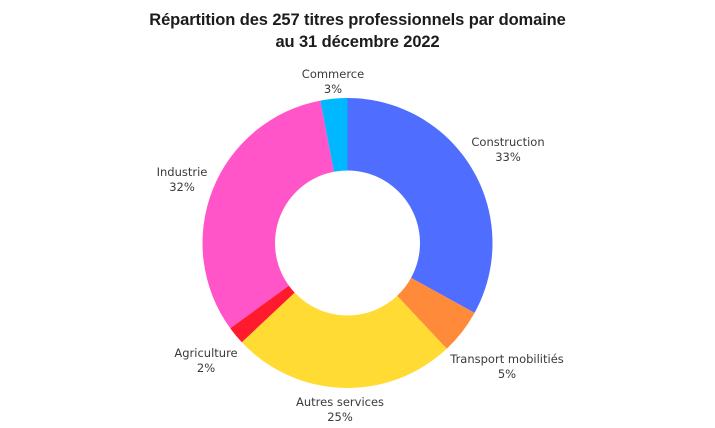 This screenshot has width=715, height=428. What do you see at coordinates (420, 205) in the screenshot?
I see `slice-construction` at bounding box center [420, 205].